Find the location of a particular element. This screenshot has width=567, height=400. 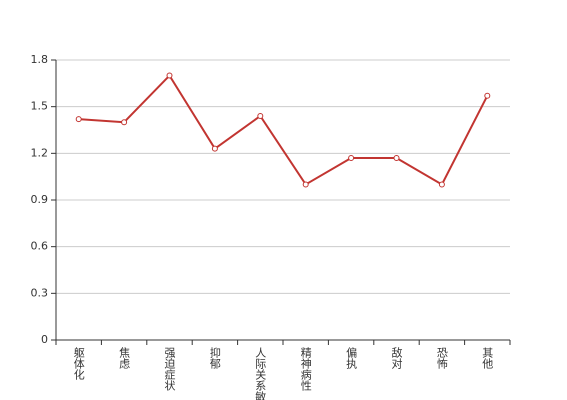

y-tick-label: 1.2 is located at coordinates (40, 152).